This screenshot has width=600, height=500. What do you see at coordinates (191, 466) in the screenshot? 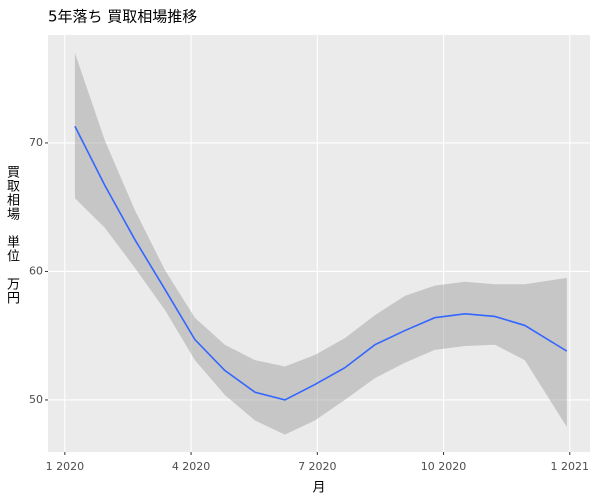
I see `x-tick-label: 4 2020` at bounding box center [191, 466].